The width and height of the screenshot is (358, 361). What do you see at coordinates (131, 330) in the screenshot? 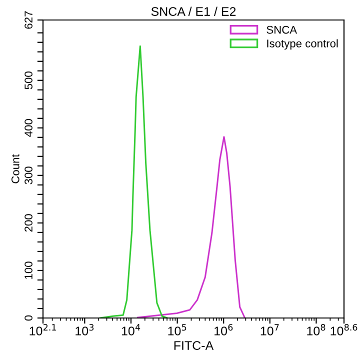
I see `x-tick-label: 10$^{4}$` at bounding box center [131, 330].